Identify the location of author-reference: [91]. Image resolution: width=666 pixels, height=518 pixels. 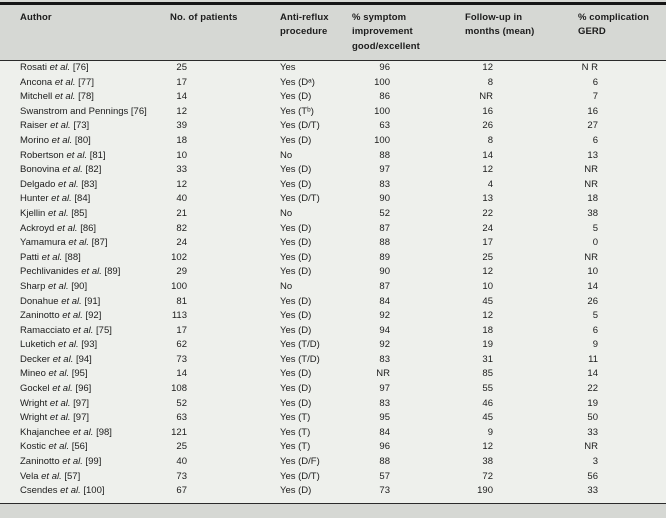
(92, 301).